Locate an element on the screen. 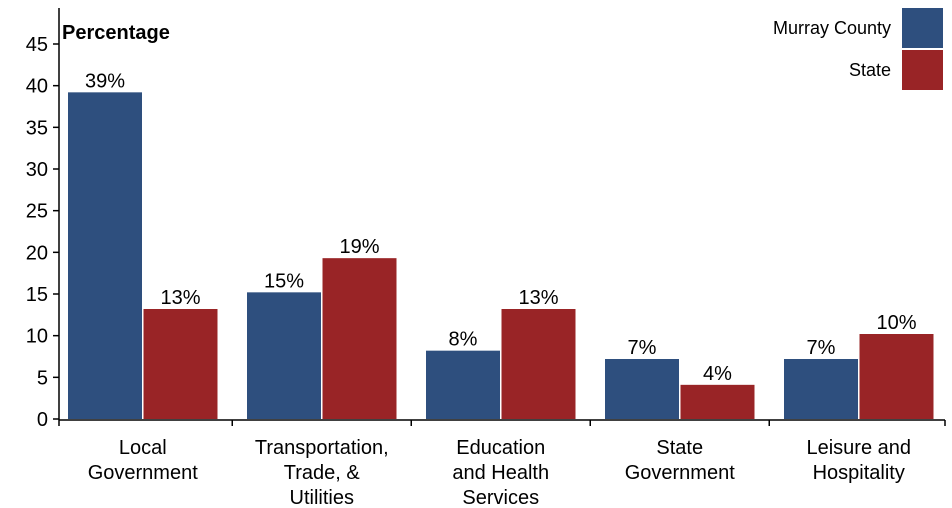 Image resolution: width=952 pixels, height=508 pixels. legend-label: State is located at coordinates (870, 70).